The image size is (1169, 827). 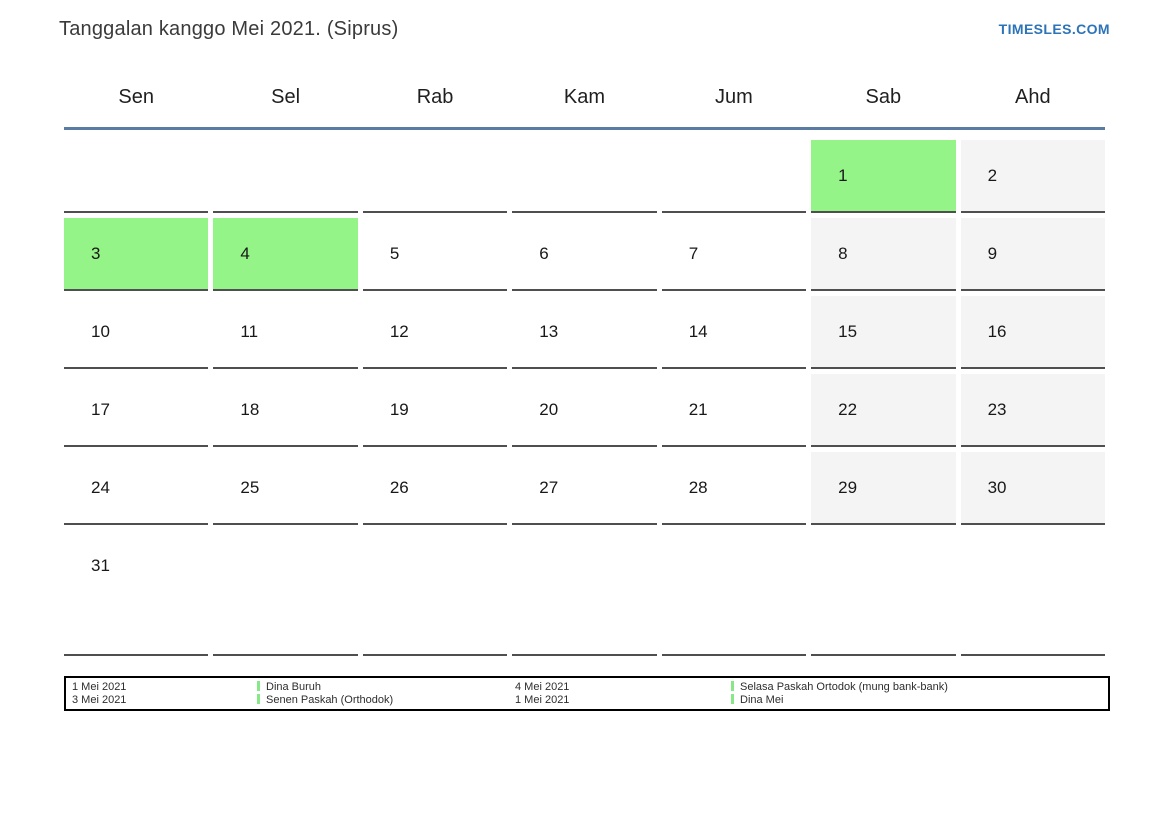 What do you see at coordinates (229, 29) in the screenshot?
I see `page-title: Tanggalan kanggo Mei 2021. (Siprus)` at bounding box center [229, 29].